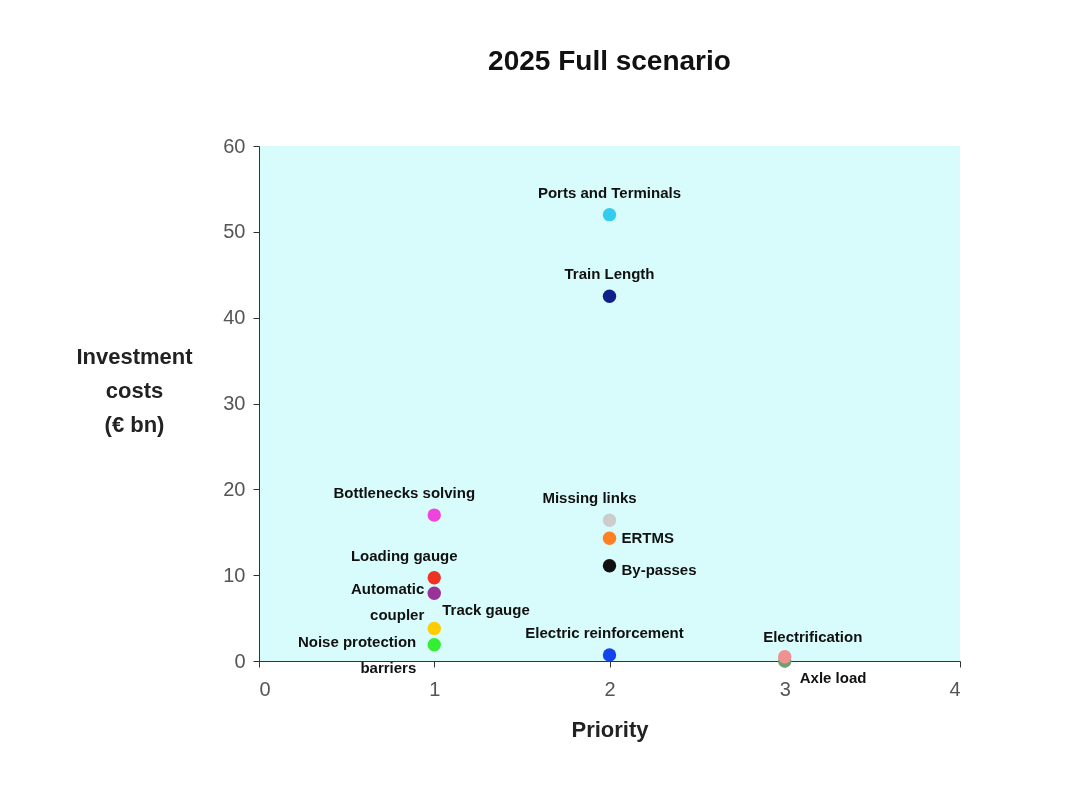 Image resolution: width=1091 pixels, height=794 pixels. Describe the element at coordinates (610, 729) in the screenshot. I see `x-axis-title: Priority` at that location.